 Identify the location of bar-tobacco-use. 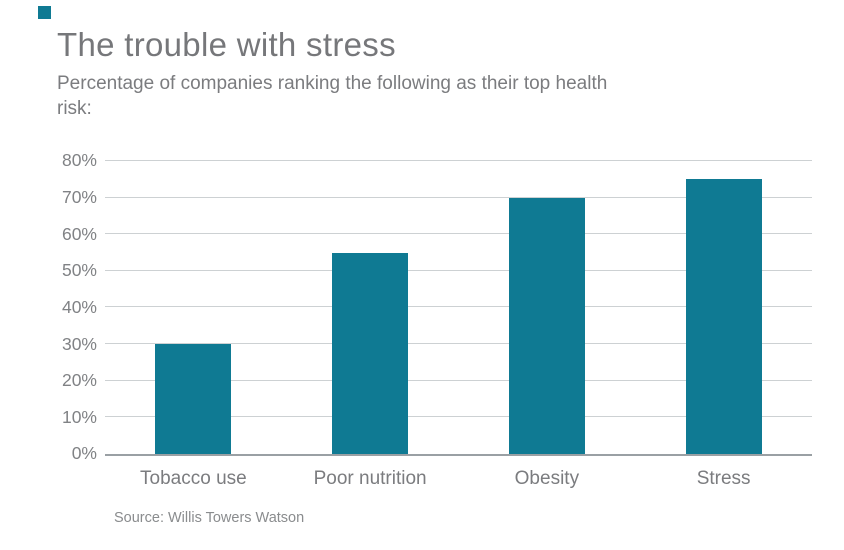
(193, 399).